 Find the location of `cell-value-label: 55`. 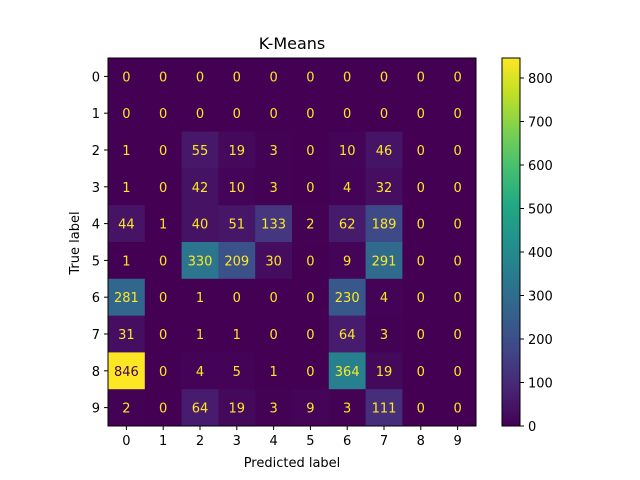

cell-value-label: 55 is located at coordinates (200, 151).